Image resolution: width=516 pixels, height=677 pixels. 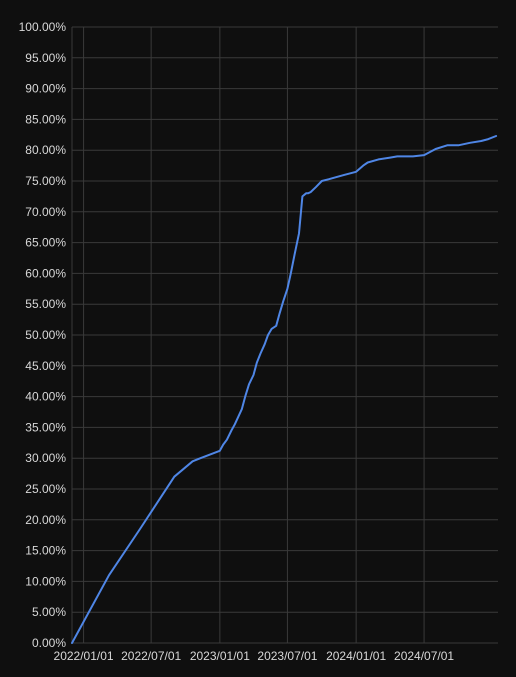 What do you see at coordinates (220, 656) in the screenshot?
I see `x-tick-label: 2023/01/01` at bounding box center [220, 656].